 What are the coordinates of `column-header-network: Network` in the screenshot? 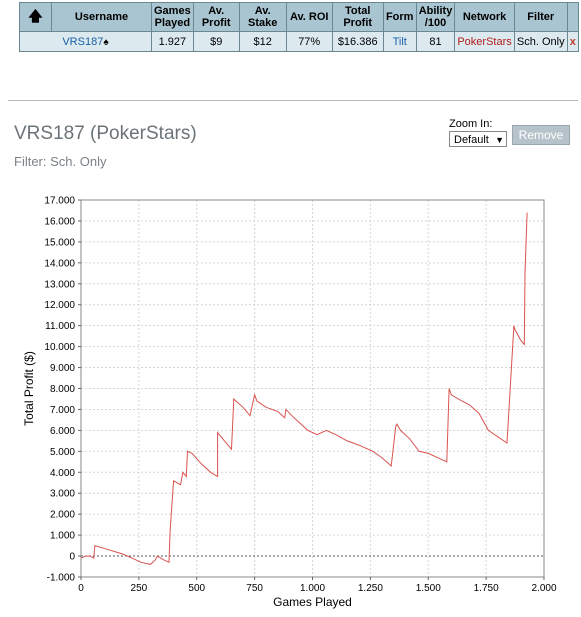 It's located at (484, 17).